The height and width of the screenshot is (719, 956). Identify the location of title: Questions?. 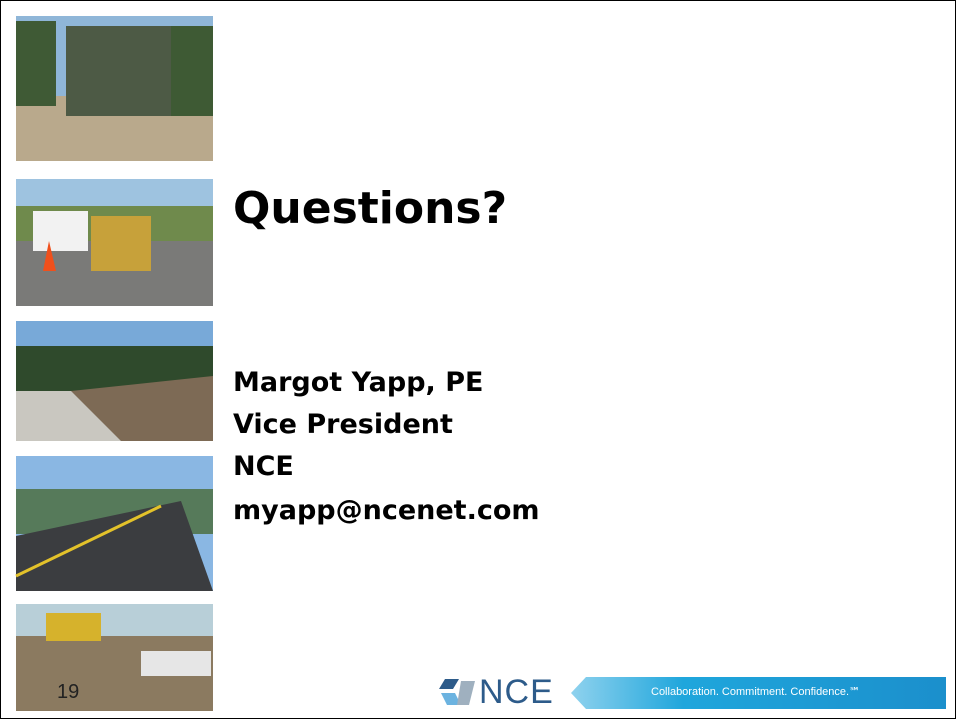
(370, 208).